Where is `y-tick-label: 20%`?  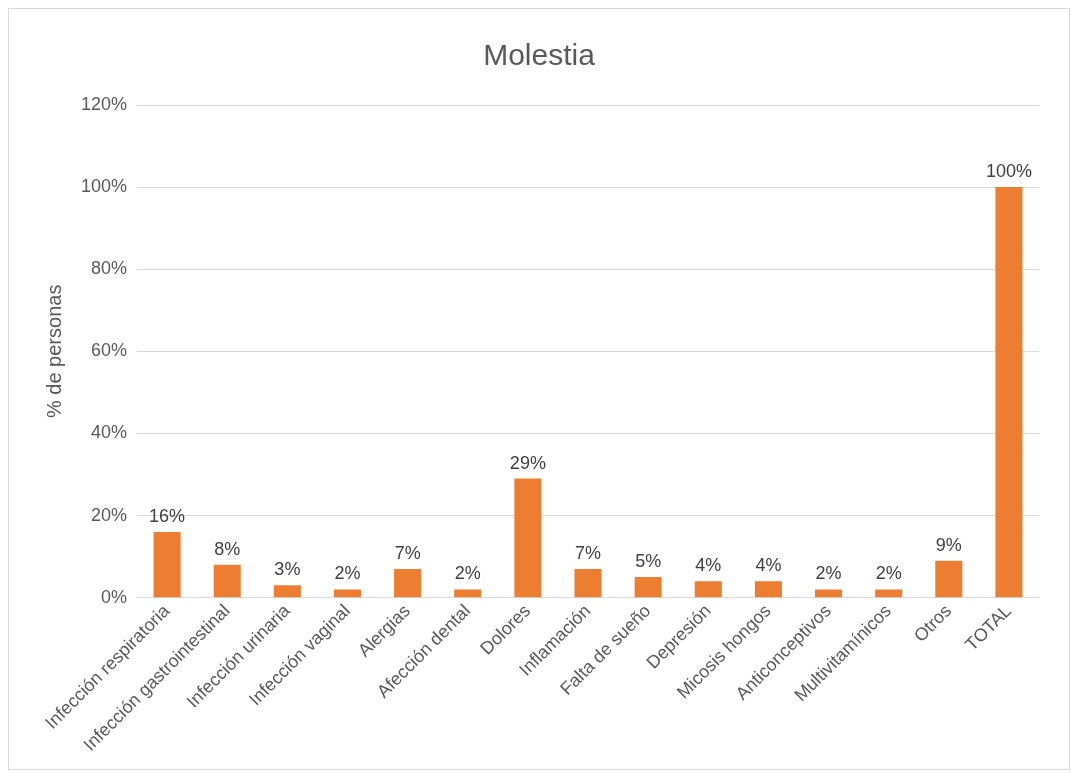
y-tick-label: 20% is located at coordinates (109, 514).